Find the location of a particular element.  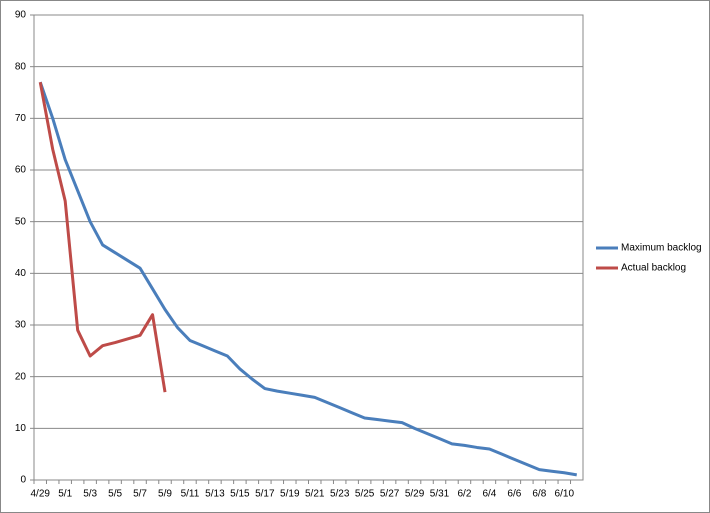

y-tick-label: 0 is located at coordinates (23, 480).